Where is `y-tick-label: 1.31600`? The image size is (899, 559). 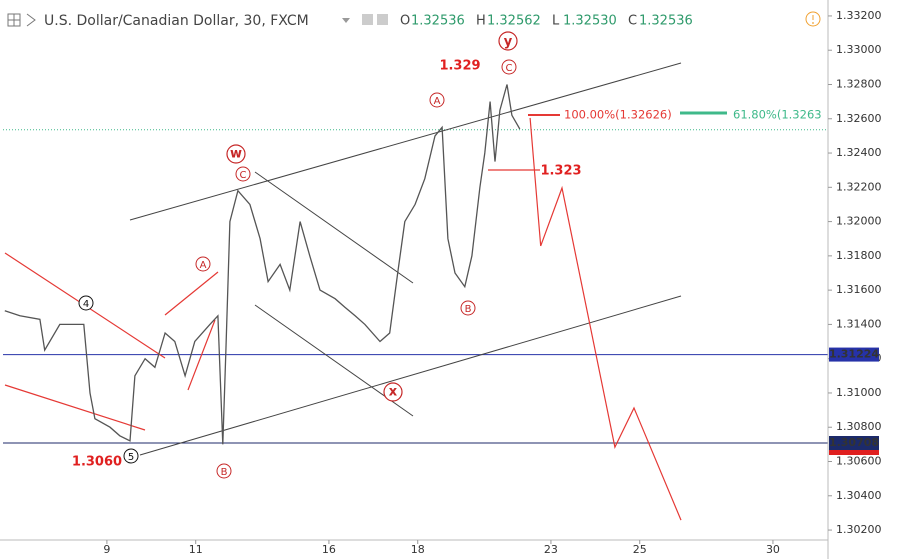 y-tick-label: 1.31600 is located at coordinates (859, 289).